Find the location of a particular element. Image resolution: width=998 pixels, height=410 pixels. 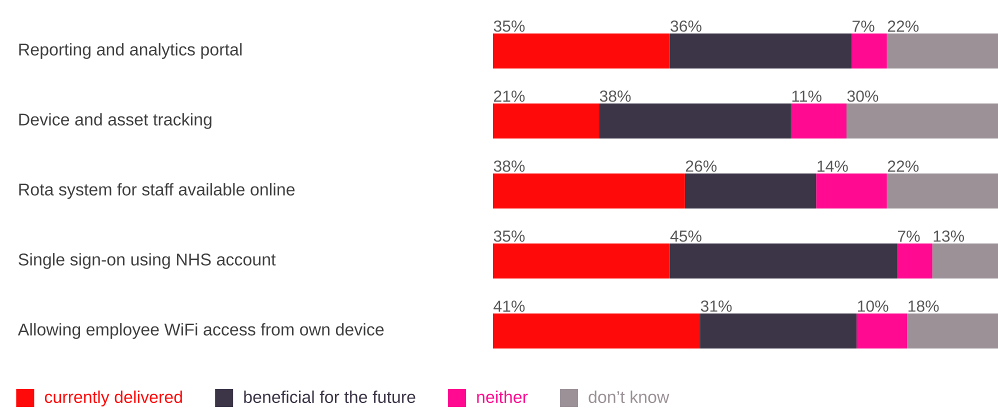

data-label: 26% is located at coordinates (701, 166).